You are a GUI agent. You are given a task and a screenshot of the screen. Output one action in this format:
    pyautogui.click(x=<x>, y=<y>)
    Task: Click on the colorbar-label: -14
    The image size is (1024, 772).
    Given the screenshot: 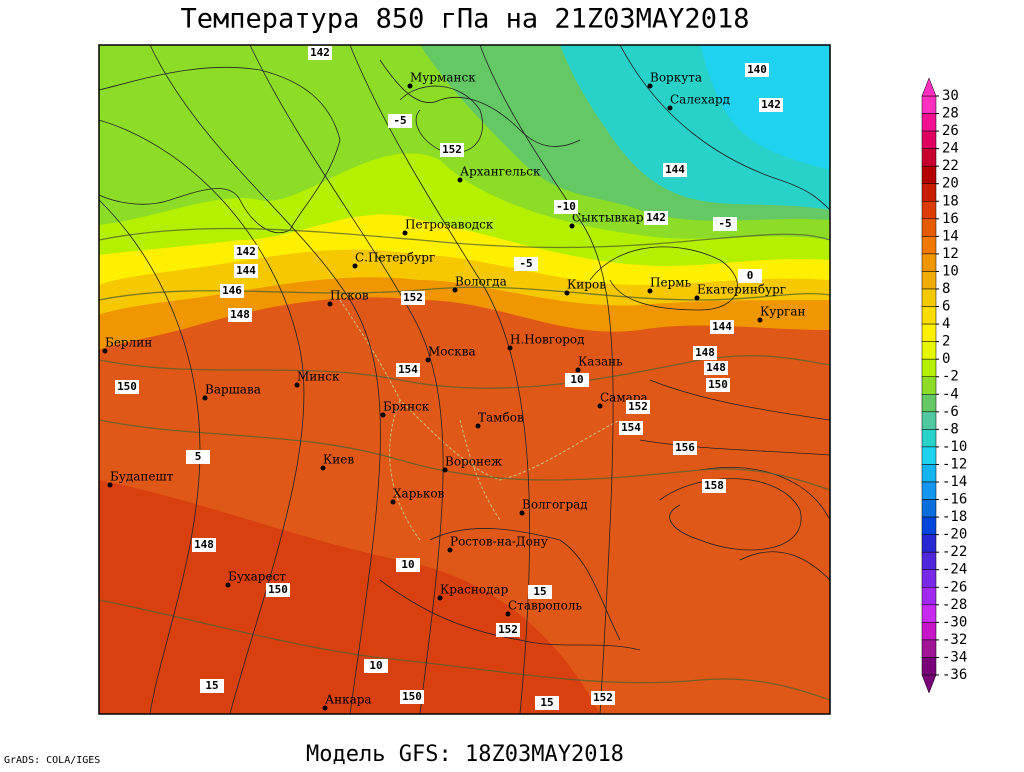 What is the action you would take?
    pyautogui.click(x=954, y=482)
    